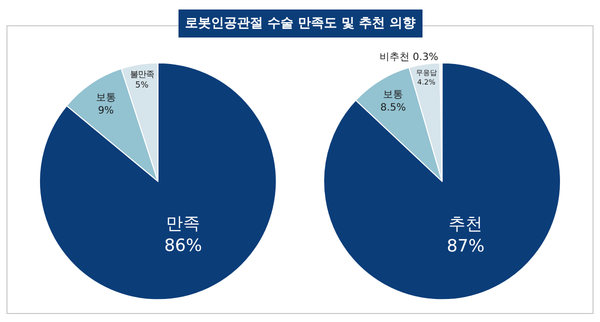  I want to click on slice-label: 불만족, so click(142, 73).